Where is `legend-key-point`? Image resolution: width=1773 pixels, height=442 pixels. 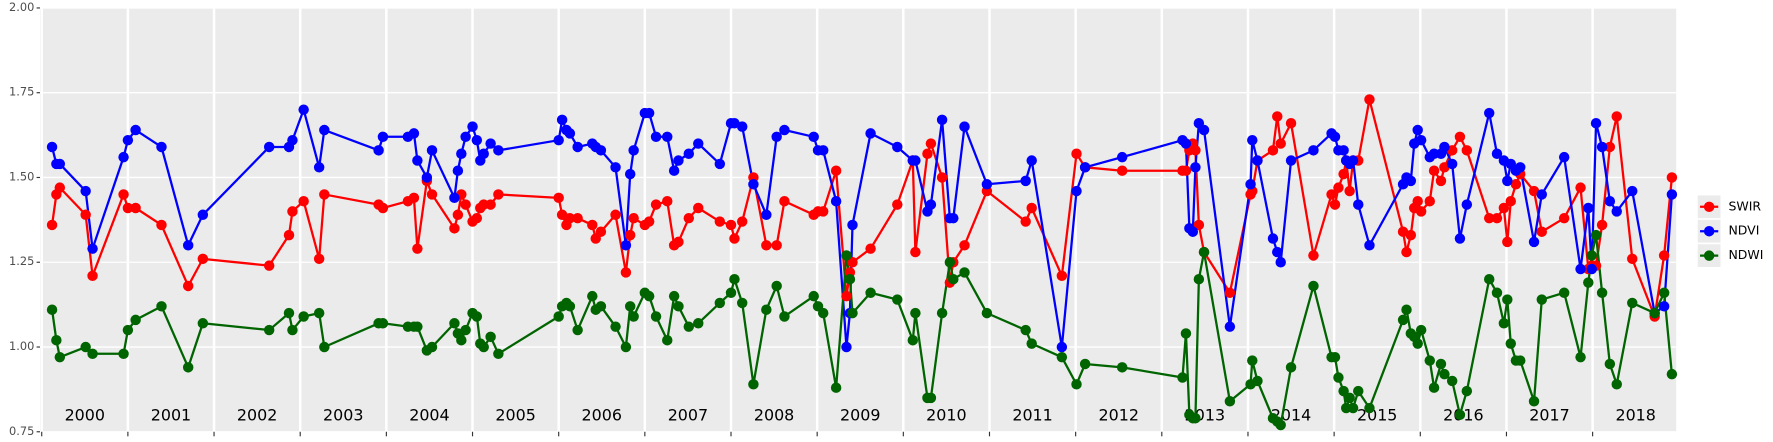
legend-key-point is located at coordinates (1709, 207).